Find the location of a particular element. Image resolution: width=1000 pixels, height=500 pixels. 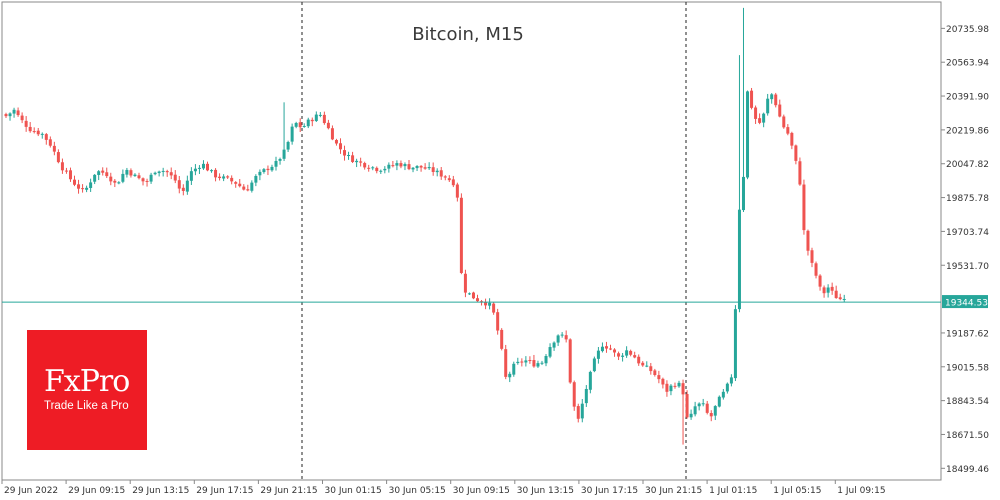

chart-title: Bitcoin, M15 is located at coordinates (468, 34).